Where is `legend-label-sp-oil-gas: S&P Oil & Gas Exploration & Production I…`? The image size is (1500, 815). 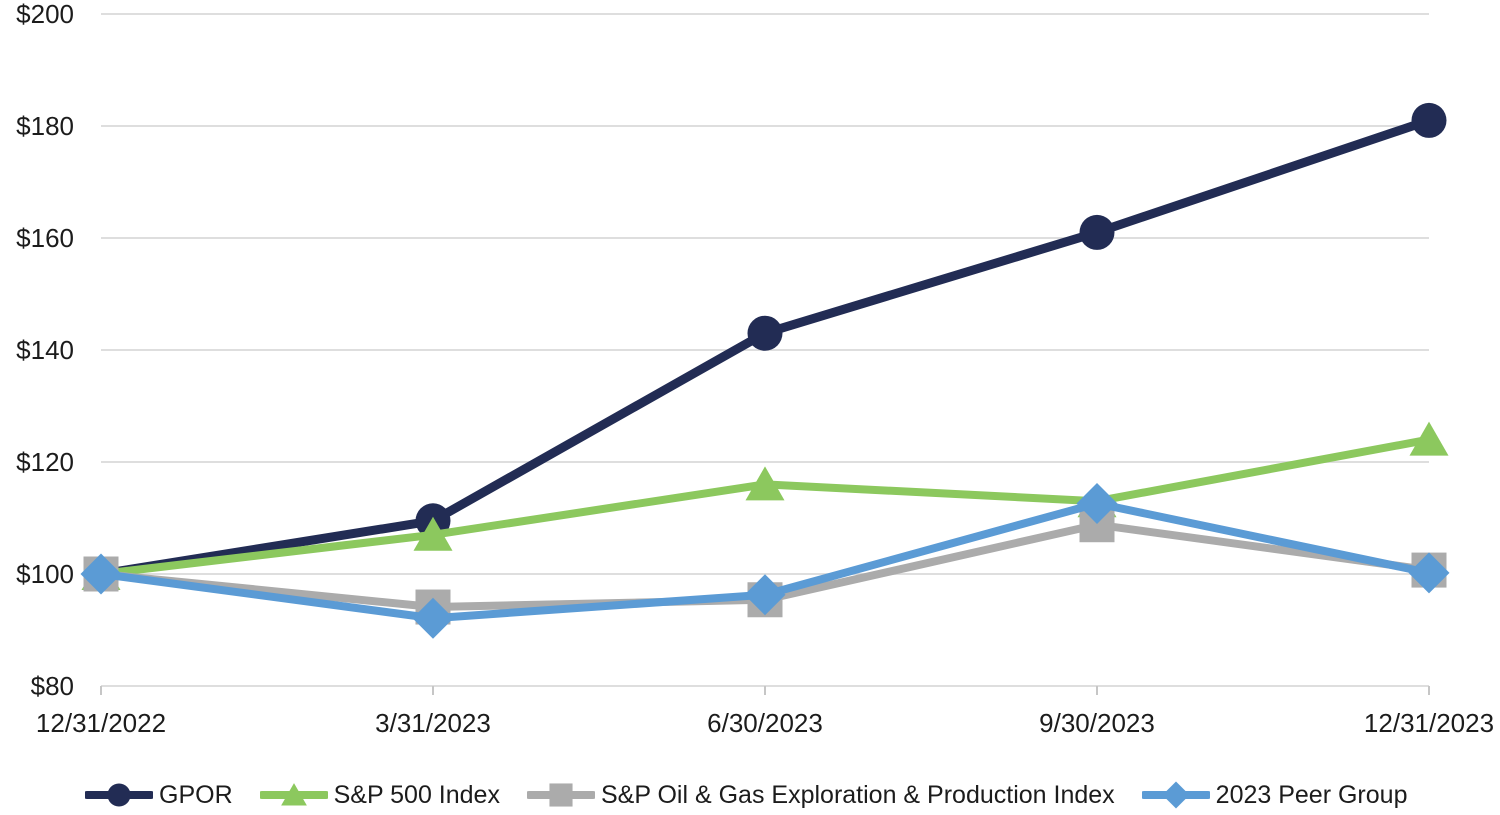
legend-label-sp-oil-gas: S&P Oil & Gas Exploration & Production I… is located at coordinates (857, 795).